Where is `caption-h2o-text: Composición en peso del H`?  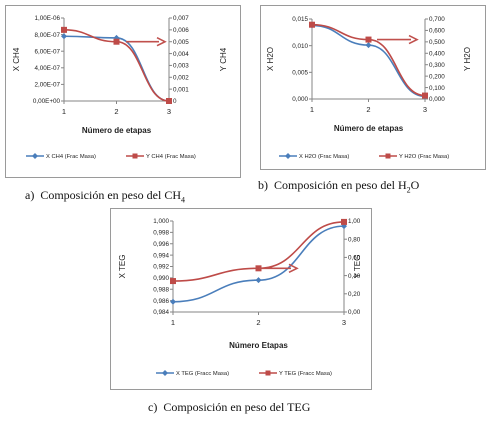 caption-h2o-text: Composición en peso del H is located at coordinates (340, 185).